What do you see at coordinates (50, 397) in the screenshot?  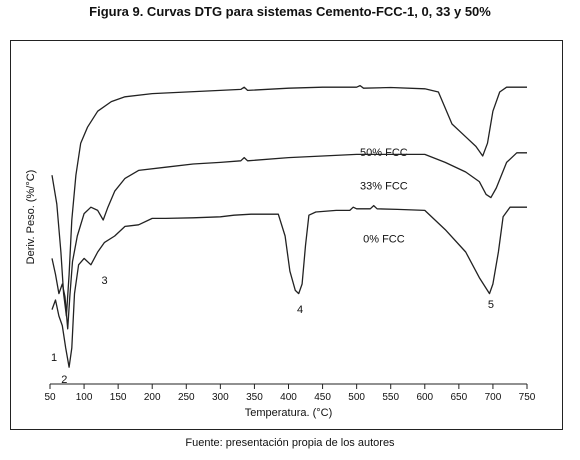 I see `x-tick-label: 50` at bounding box center [50, 397].